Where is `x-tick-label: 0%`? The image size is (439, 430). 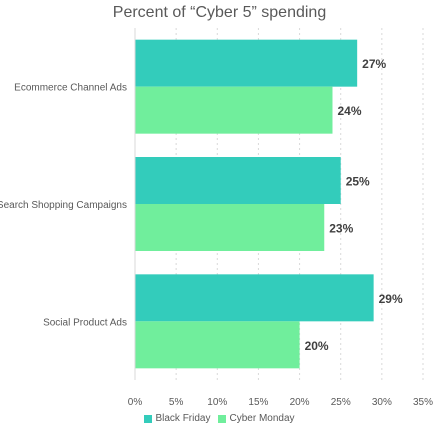
x-tick-label: 0% is located at coordinates (135, 402).